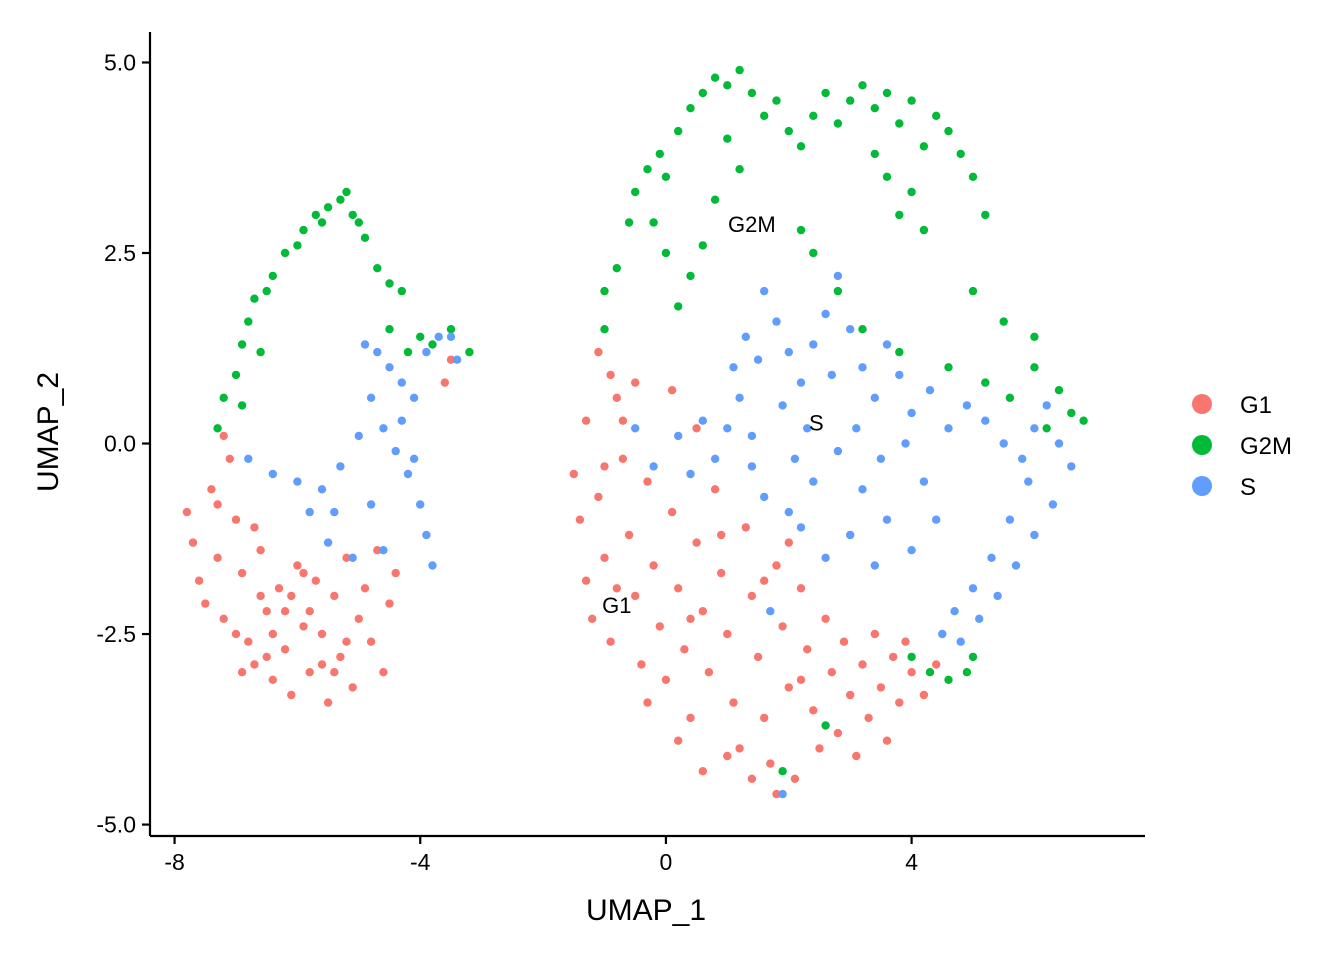  Describe the element at coordinates (116, 634) in the screenshot. I see `y-tick-label: -2.5` at that location.